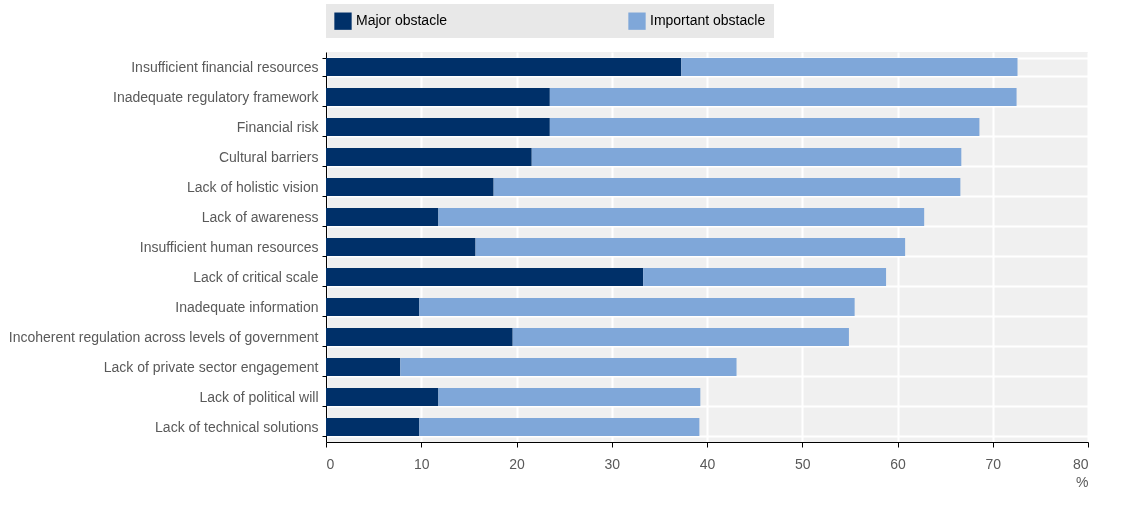 This screenshot has width=1143, height=516. What do you see at coordinates (247, 306) in the screenshot?
I see `y-tick-label: Inadequate information` at bounding box center [247, 306].